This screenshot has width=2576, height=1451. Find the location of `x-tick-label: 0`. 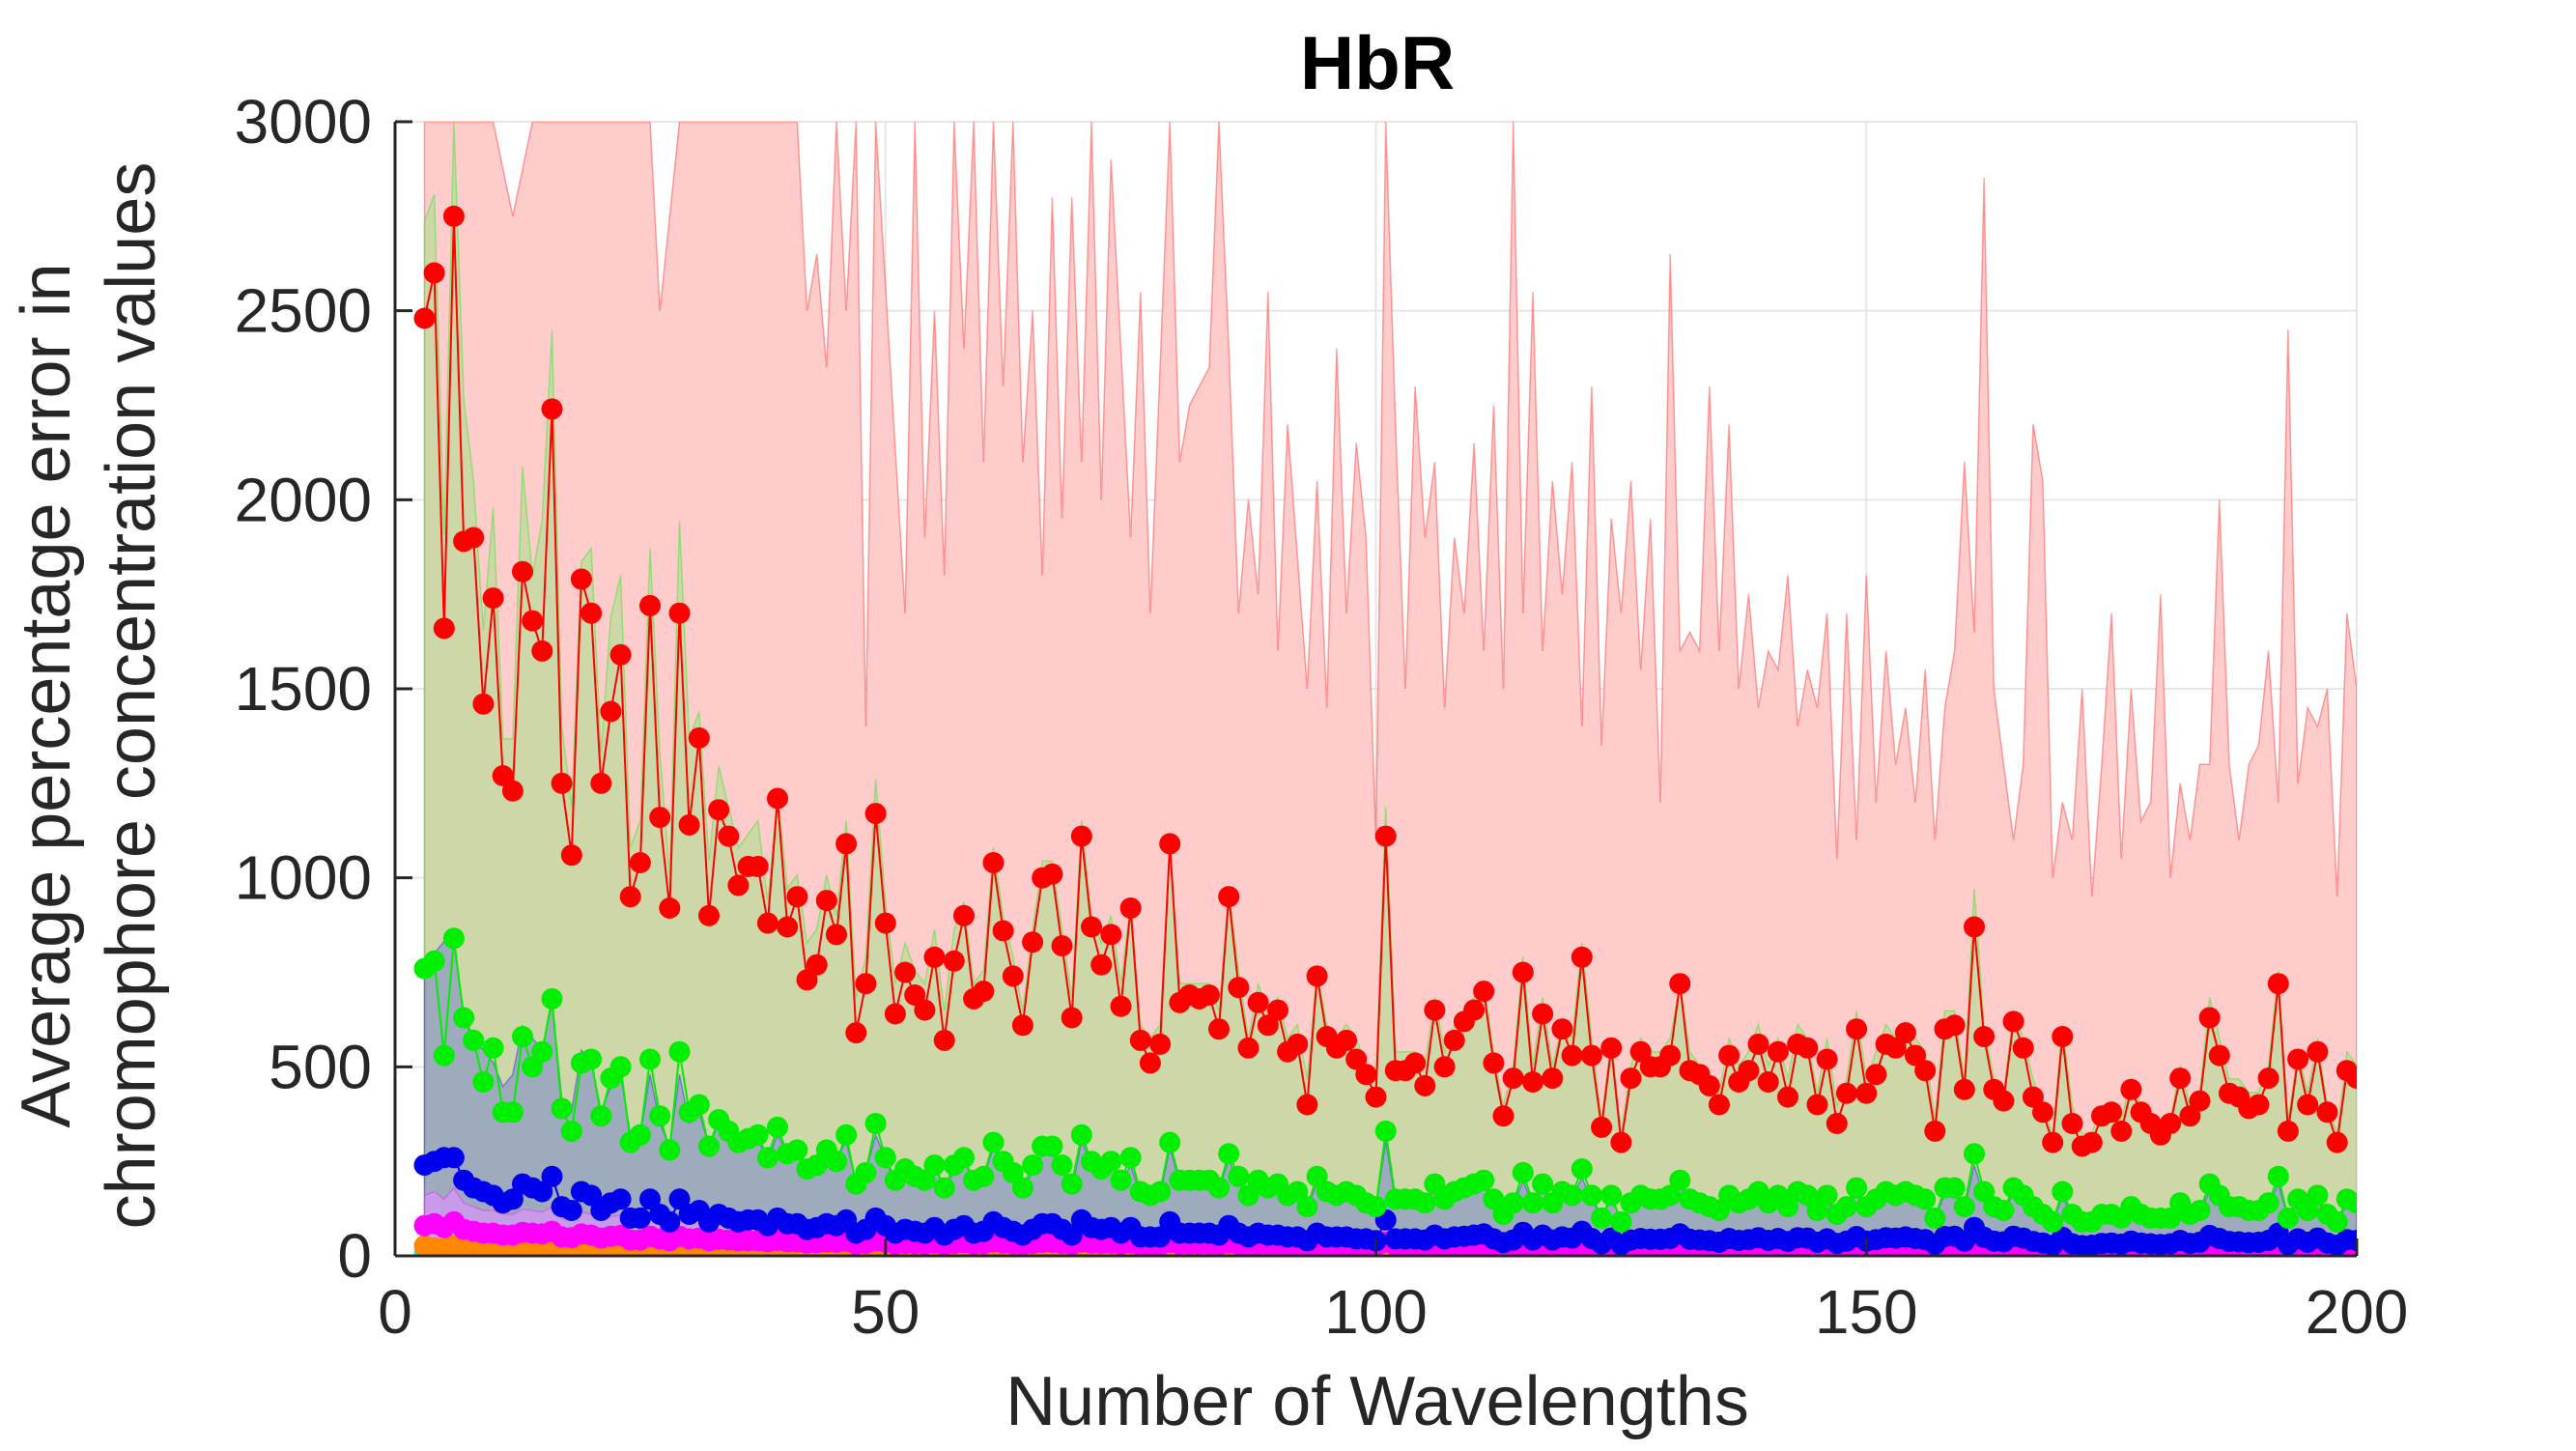

x-tick-label: 0 is located at coordinates (395, 1312).